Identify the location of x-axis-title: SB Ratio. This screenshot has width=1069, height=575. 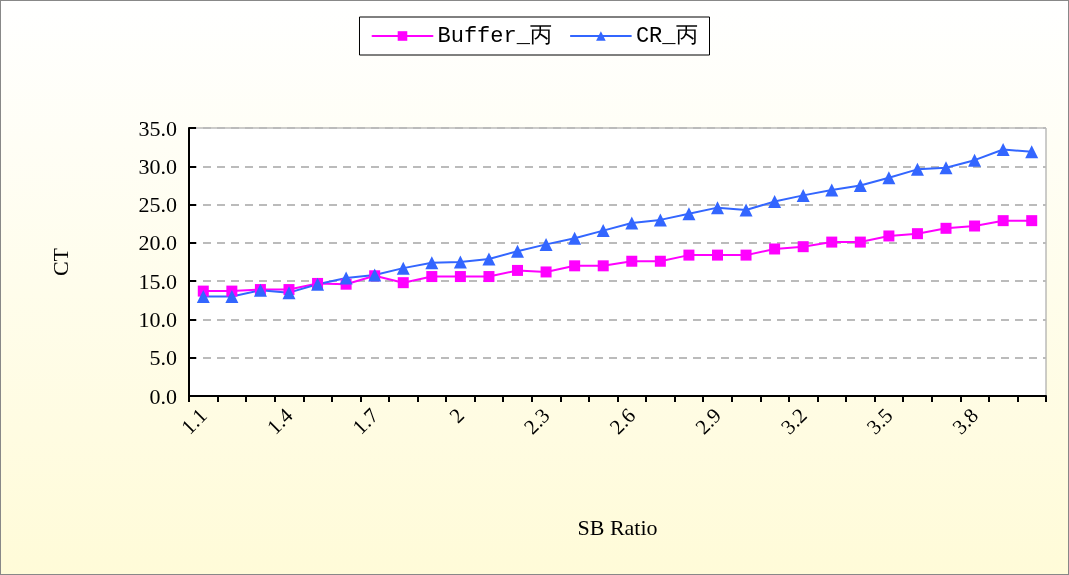
(617, 527).